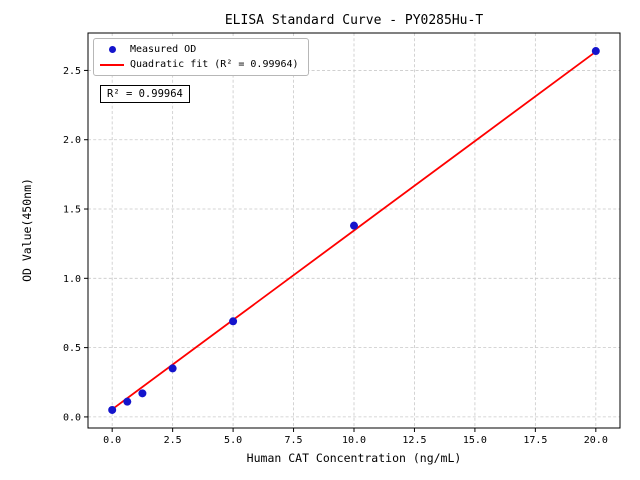 The image size is (640, 480). I want to click on x-tick-label: 10.0, so click(354, 440).